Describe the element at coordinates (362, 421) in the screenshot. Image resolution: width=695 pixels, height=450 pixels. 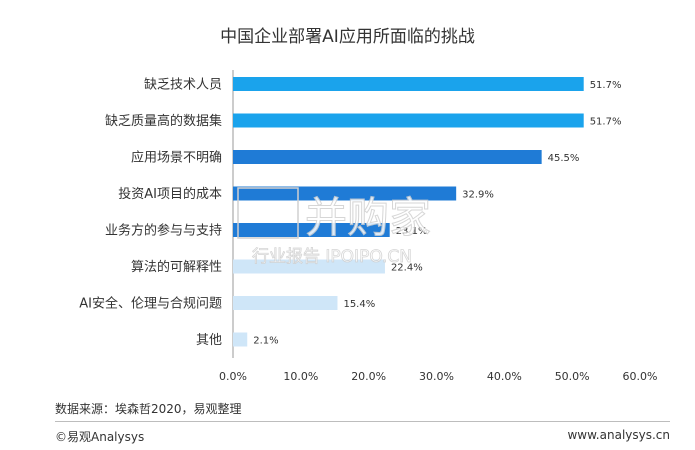
I see `footer-divider` at that location.